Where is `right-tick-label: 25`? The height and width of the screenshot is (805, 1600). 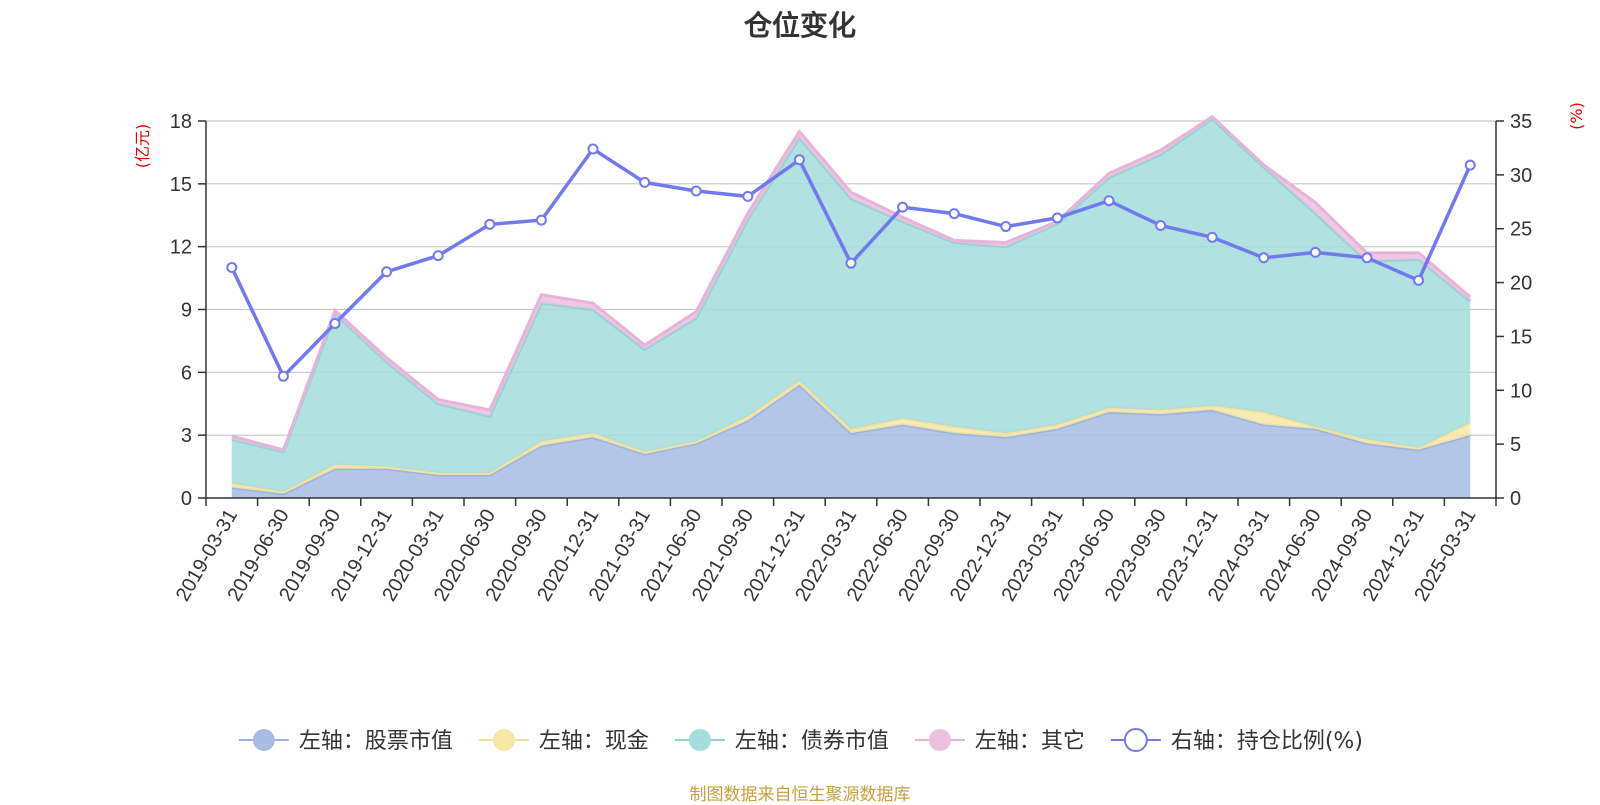
right-tick-label: 25 is located at coordinates (1521, 230).